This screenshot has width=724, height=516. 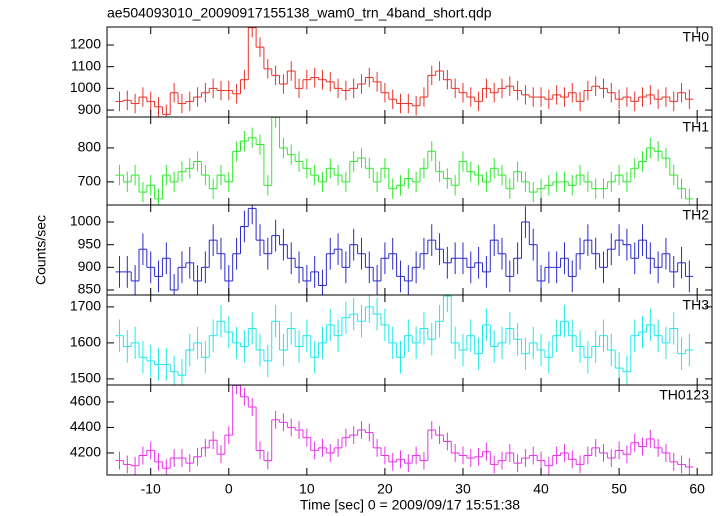 I want to click on legend-label: TH0, so click(x=696, y=37).